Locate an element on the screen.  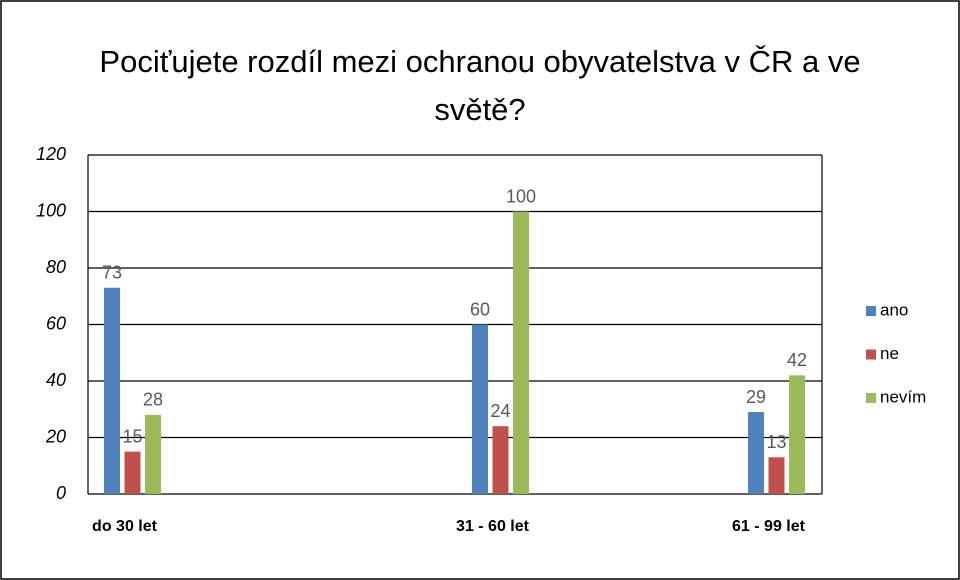
data-label: 60 is located at coordinates (480, 309).